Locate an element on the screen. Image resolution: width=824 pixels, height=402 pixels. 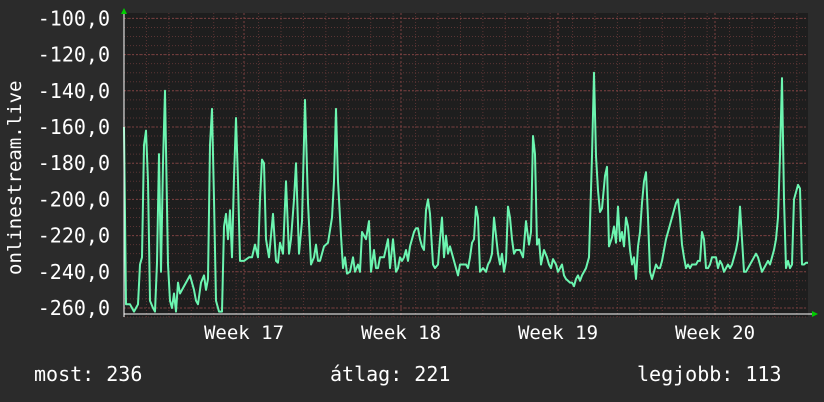
y-axis-title: onlinestream.live is located at coordinates (15, 177).